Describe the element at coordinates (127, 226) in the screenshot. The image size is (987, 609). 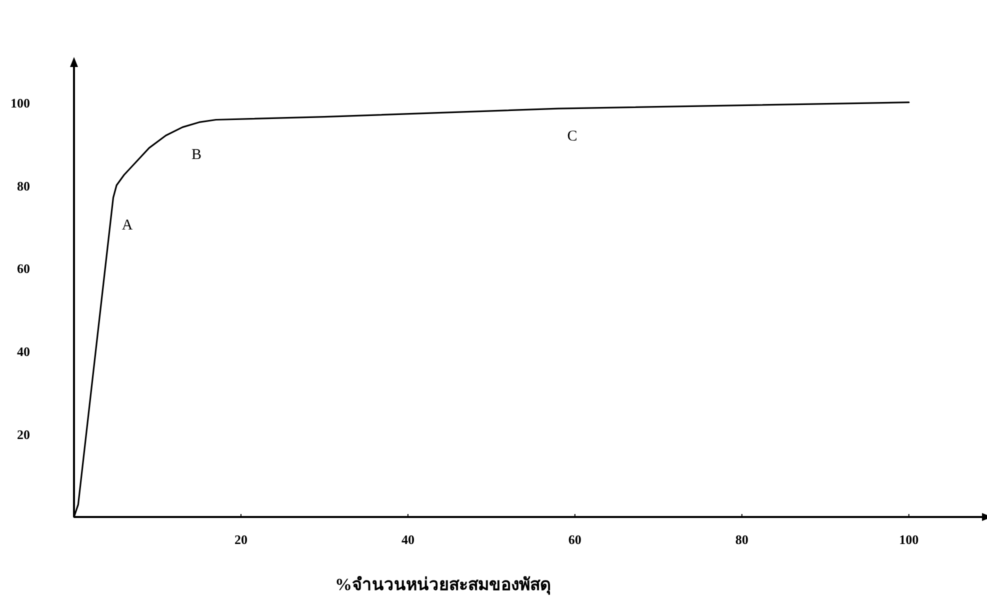
I see `annotation: A` at that location.